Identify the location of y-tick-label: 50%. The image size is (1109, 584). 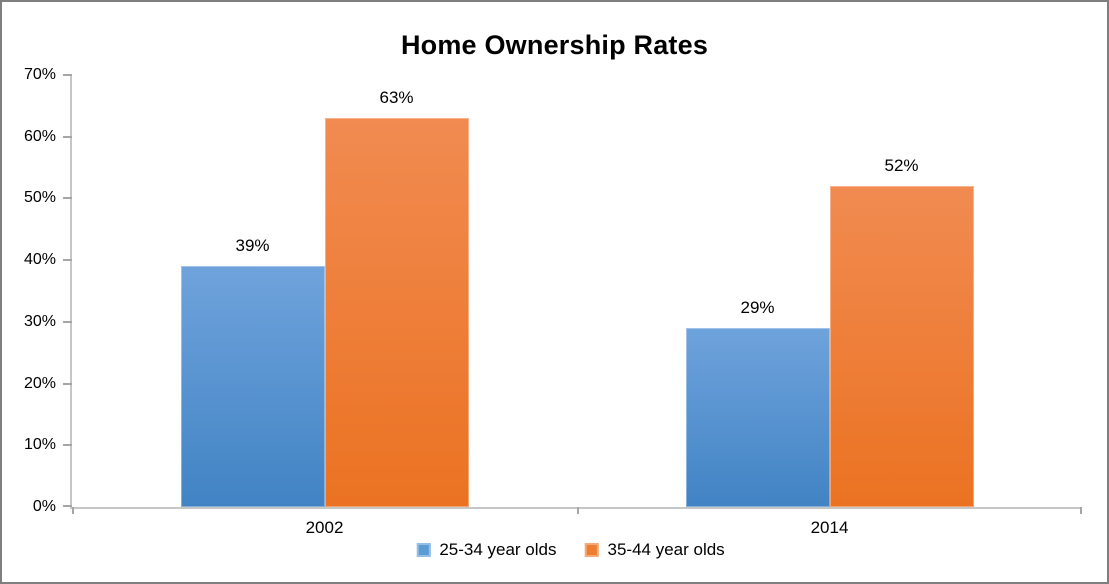
(39, 198).